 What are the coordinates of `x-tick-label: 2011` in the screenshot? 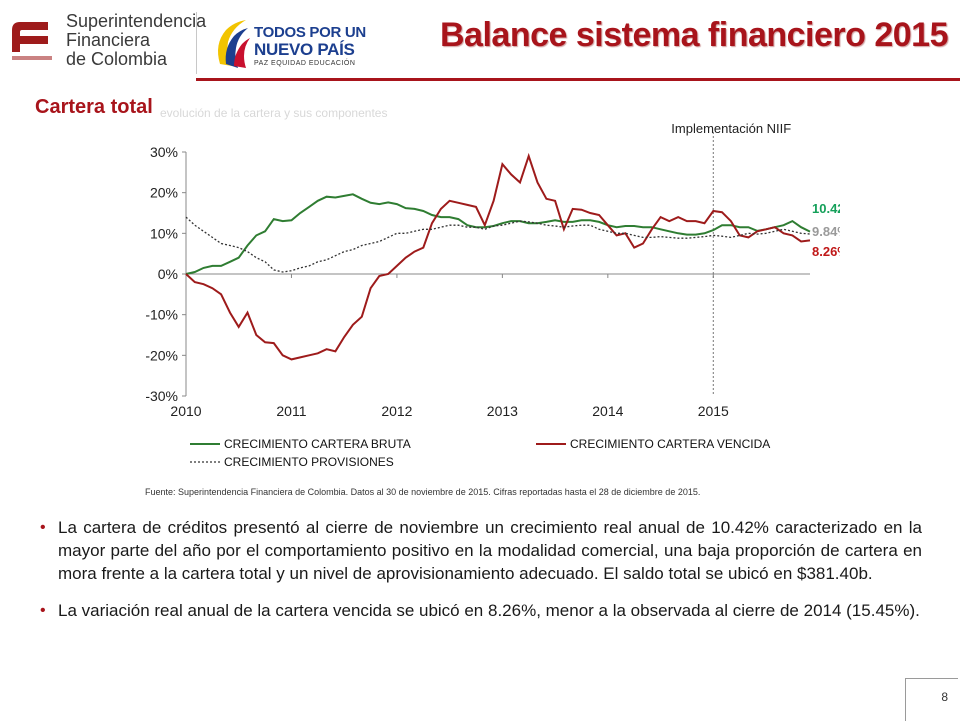 It's located at (291, 411).